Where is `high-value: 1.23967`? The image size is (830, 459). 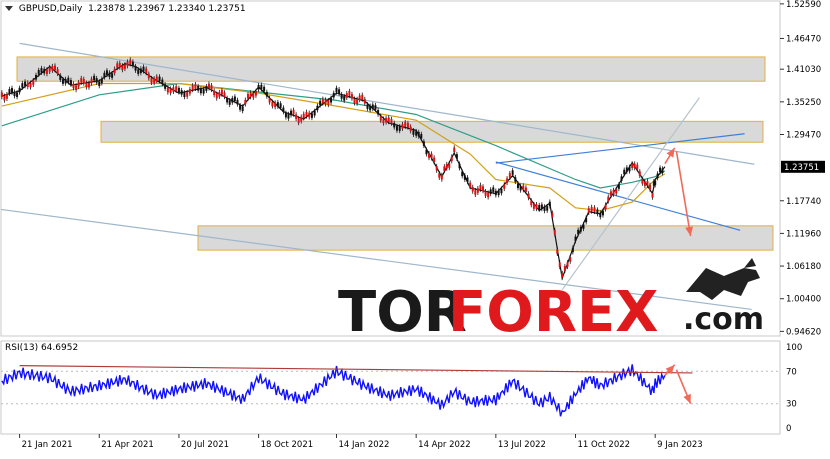
high-value: 1.23967 is located at coordinates (147, 9).